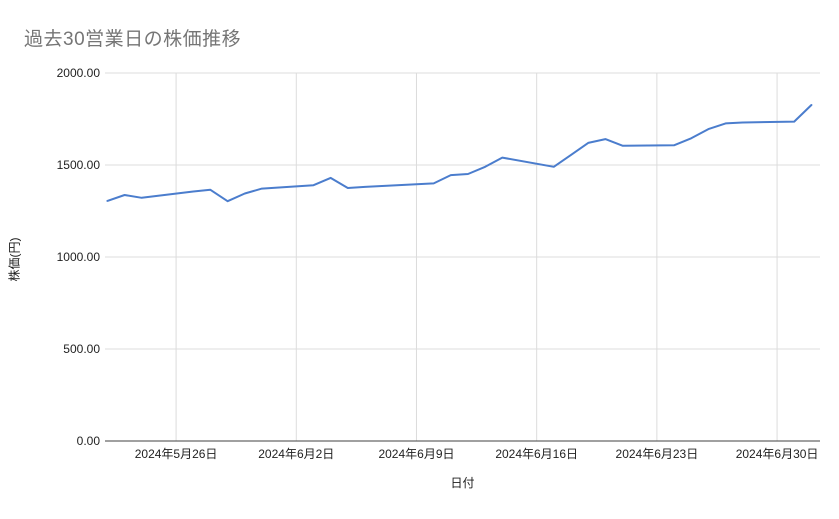  What do you see at coordinates (176, 454) in the screenshot?
I see `x-tick-label: 2024年5月26日` at bounding box center [176, 454].